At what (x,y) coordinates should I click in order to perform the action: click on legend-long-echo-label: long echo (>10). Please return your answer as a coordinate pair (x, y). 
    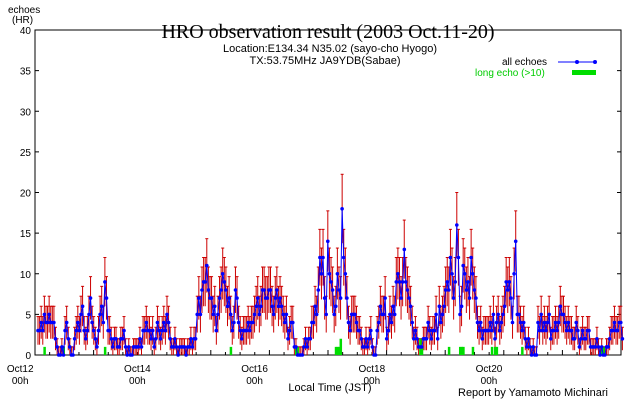
    Looking at the image, I should click on (510, 73).